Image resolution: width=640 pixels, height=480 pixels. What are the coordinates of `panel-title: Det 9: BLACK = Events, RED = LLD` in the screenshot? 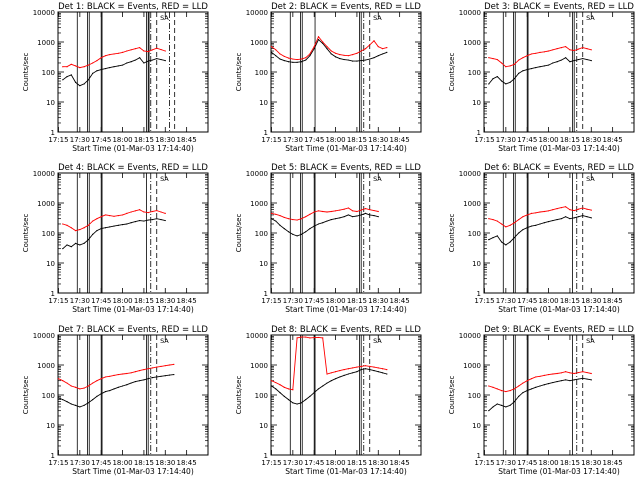 It's located at (559, 330).